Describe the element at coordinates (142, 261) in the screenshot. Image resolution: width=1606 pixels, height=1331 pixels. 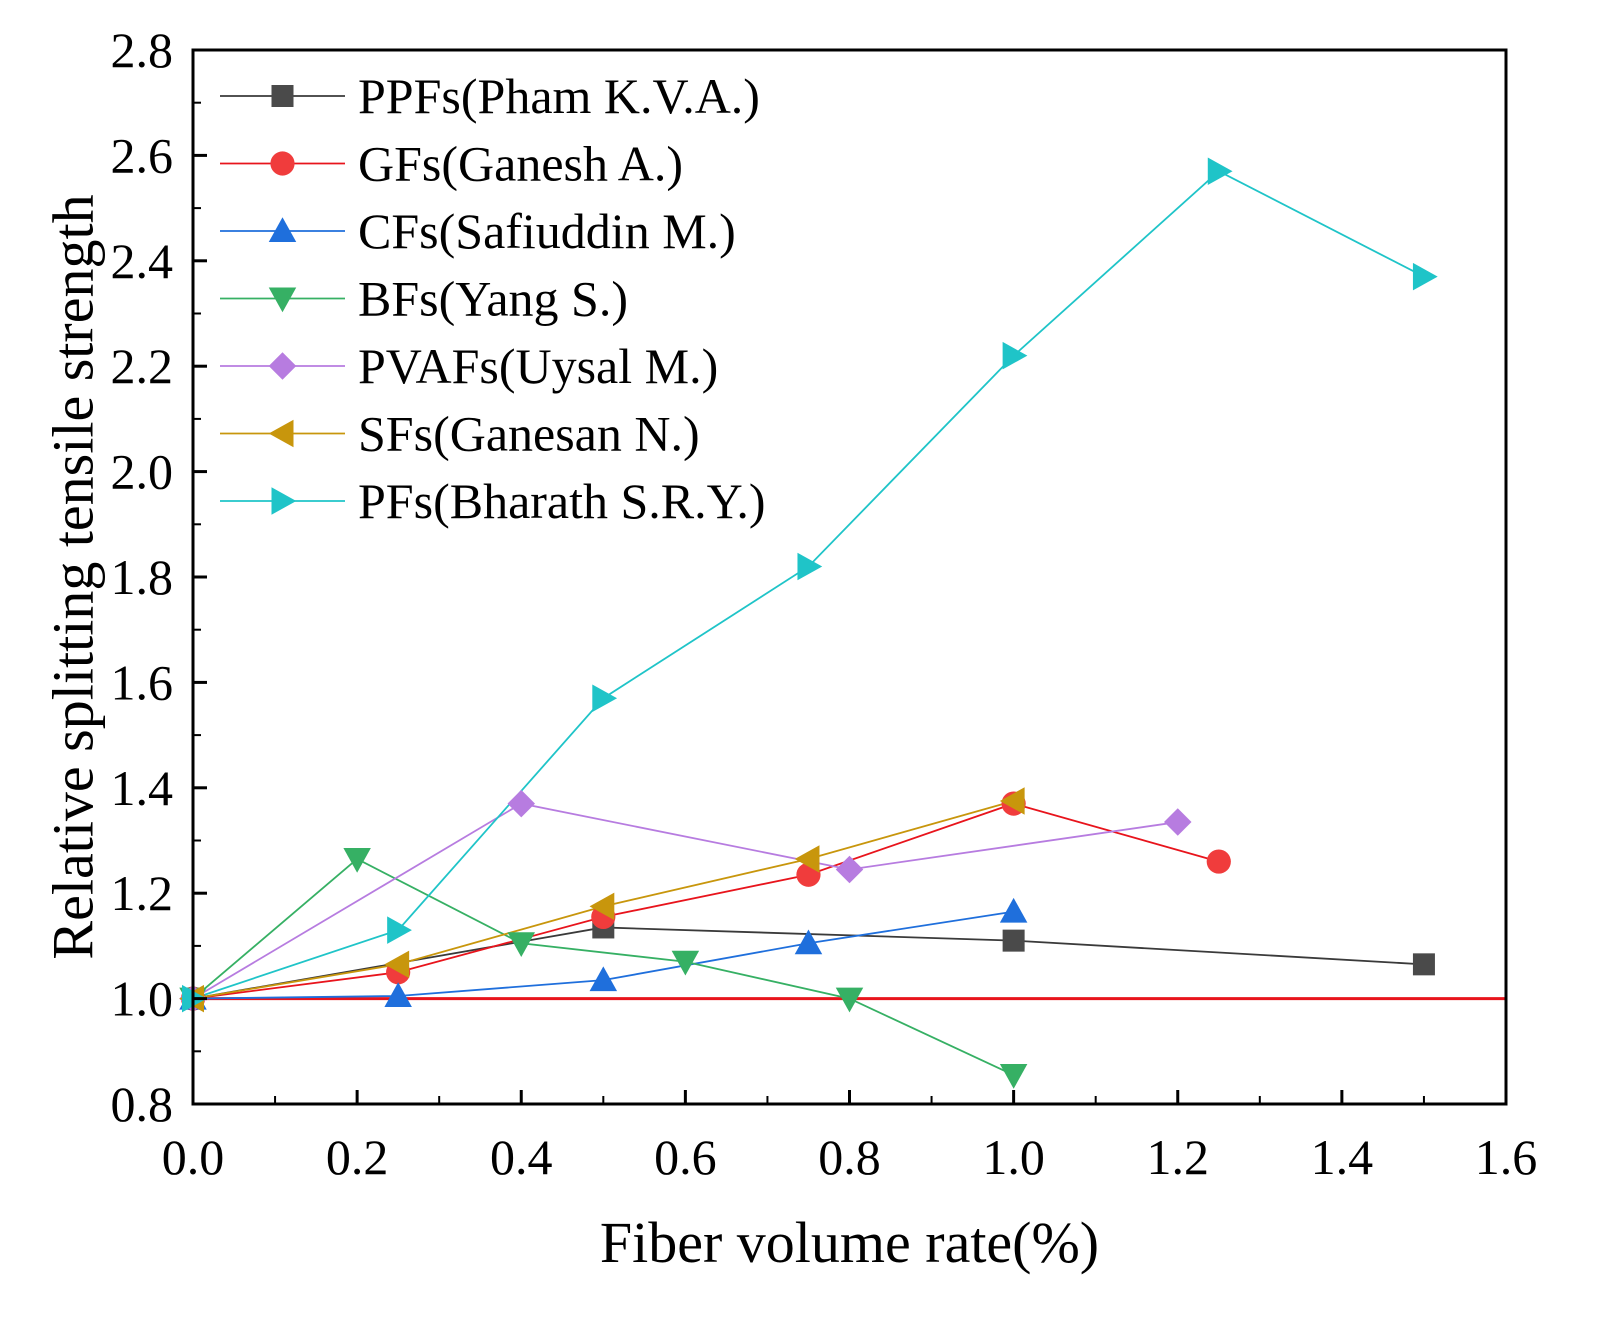
I see `y-tick-label: 2.4` at that location.